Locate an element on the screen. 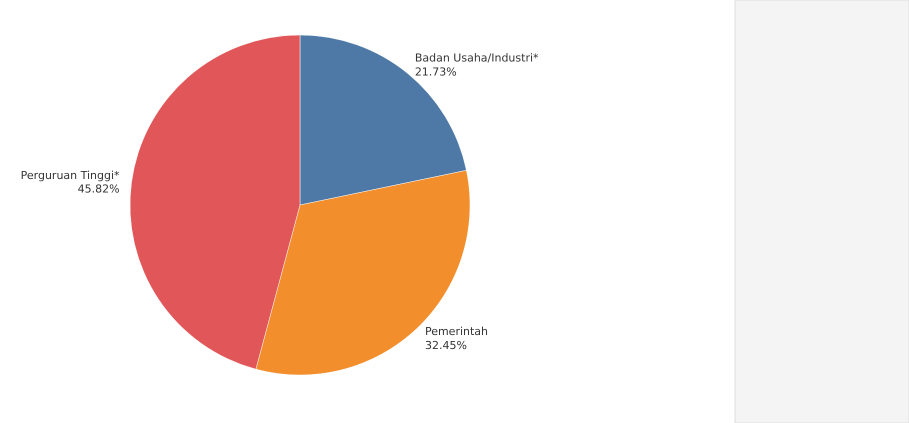 This screenshot has width=909, height=423. data-label: 21.73% is located at coordinates (435, 71).